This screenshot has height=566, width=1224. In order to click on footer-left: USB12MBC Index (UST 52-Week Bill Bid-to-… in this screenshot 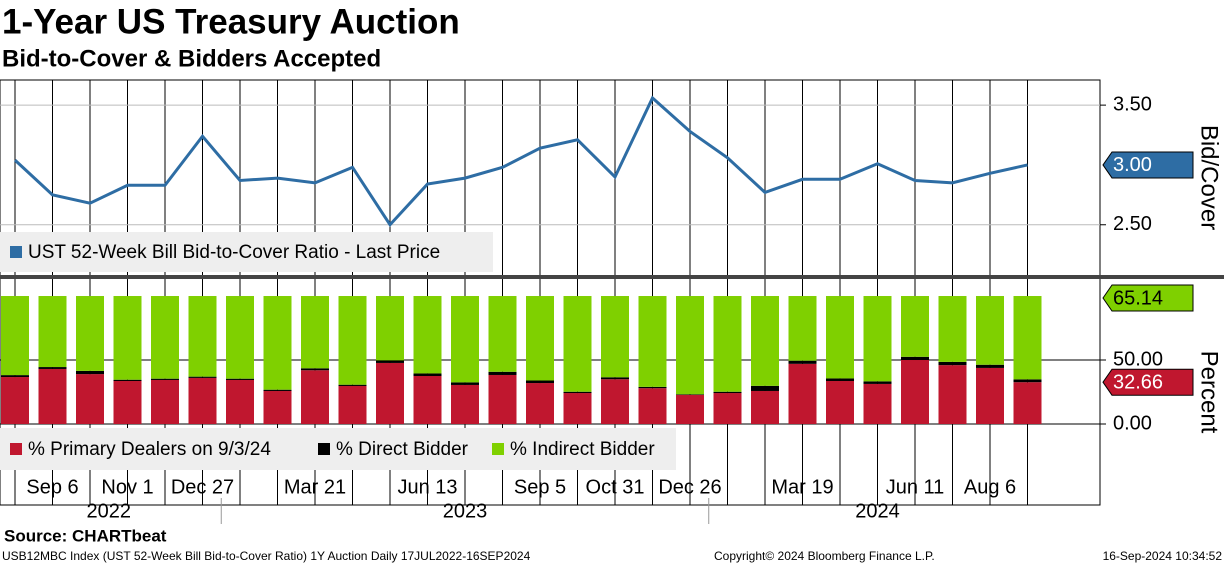, I will do `click(266, 556)`.